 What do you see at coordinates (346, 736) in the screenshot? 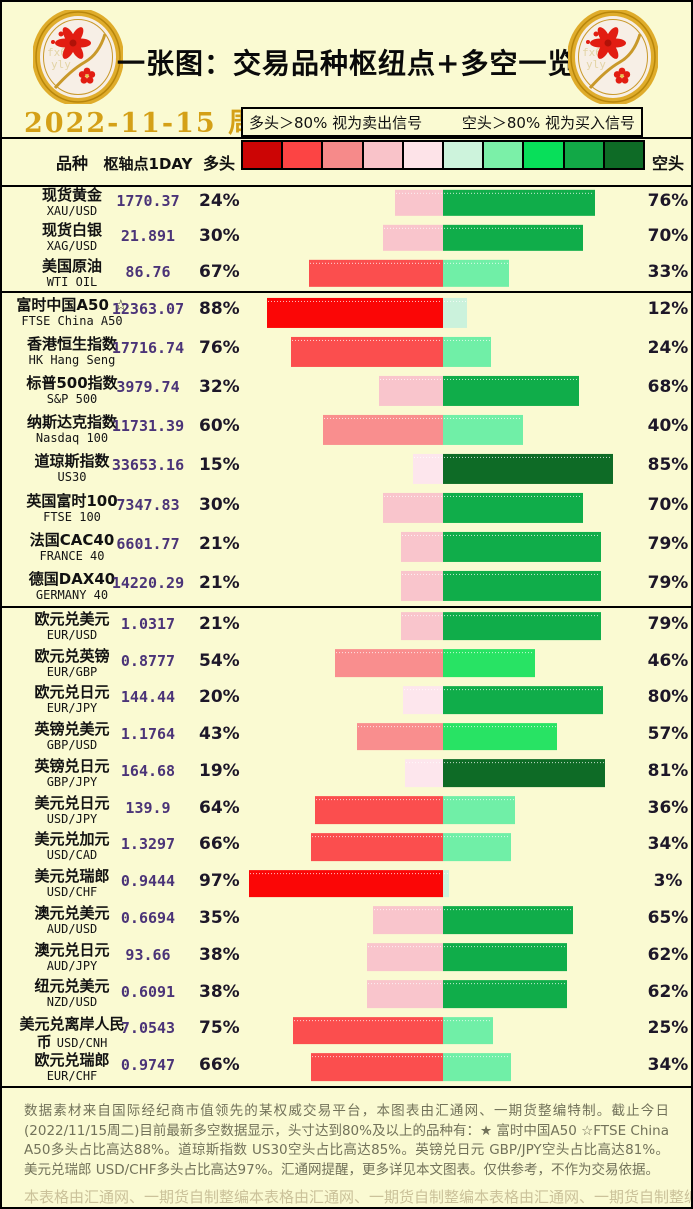
I see `table-row: 英镑兑美元 GBP/USD 1.1764 43% 57%` at bounding box center [346, 736].